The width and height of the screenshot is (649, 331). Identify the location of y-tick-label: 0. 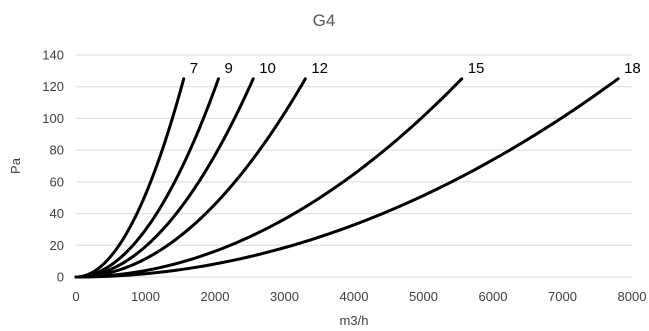
(60, 277).